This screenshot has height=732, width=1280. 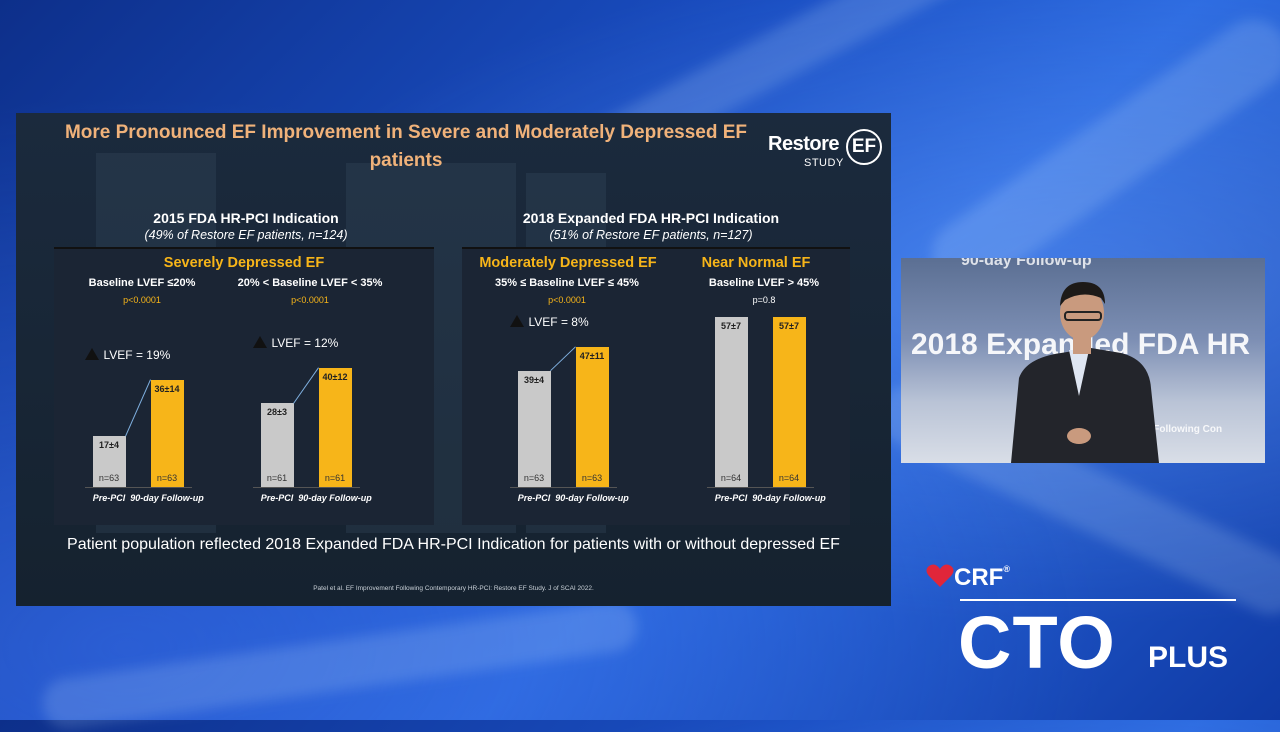 What do you see at coordinates (246, 235) in the screenshot?
I see `group-left-subtitle: (49% of Restore EF patients, n=124)` at bounding box center [246, 235].